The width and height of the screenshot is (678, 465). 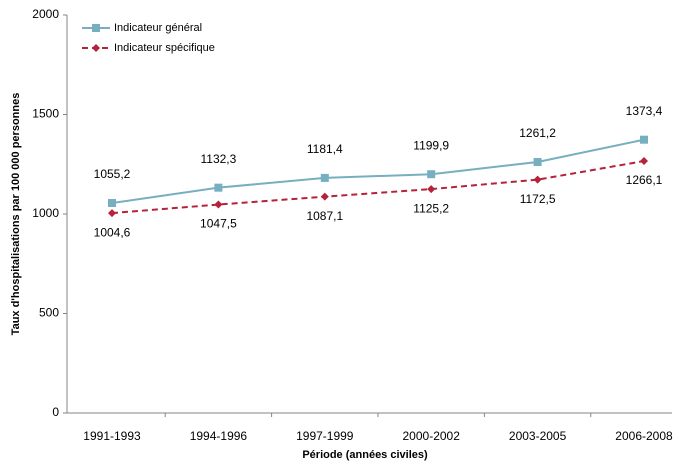 I want to click on data-label: 1047,5, so click(x=218, y=224).